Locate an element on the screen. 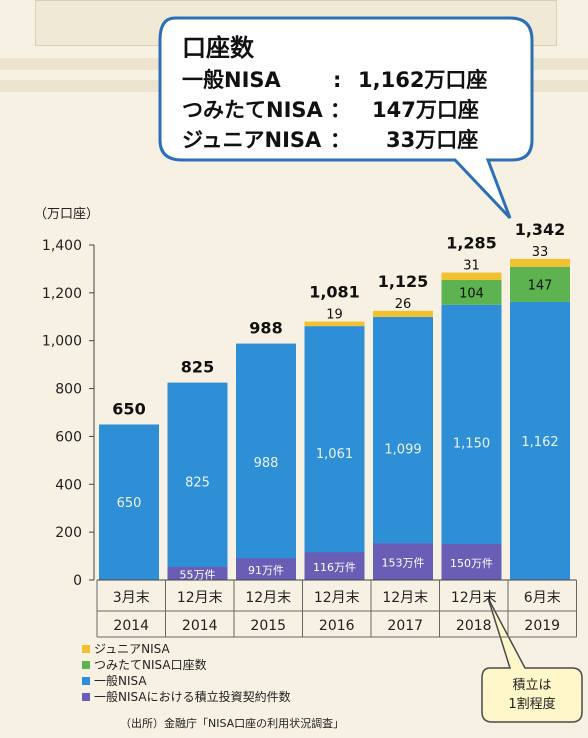 The width and height of the screenshot is (588, 738). x-tick-label-year: 2018 is located at coordinates (474, 626).